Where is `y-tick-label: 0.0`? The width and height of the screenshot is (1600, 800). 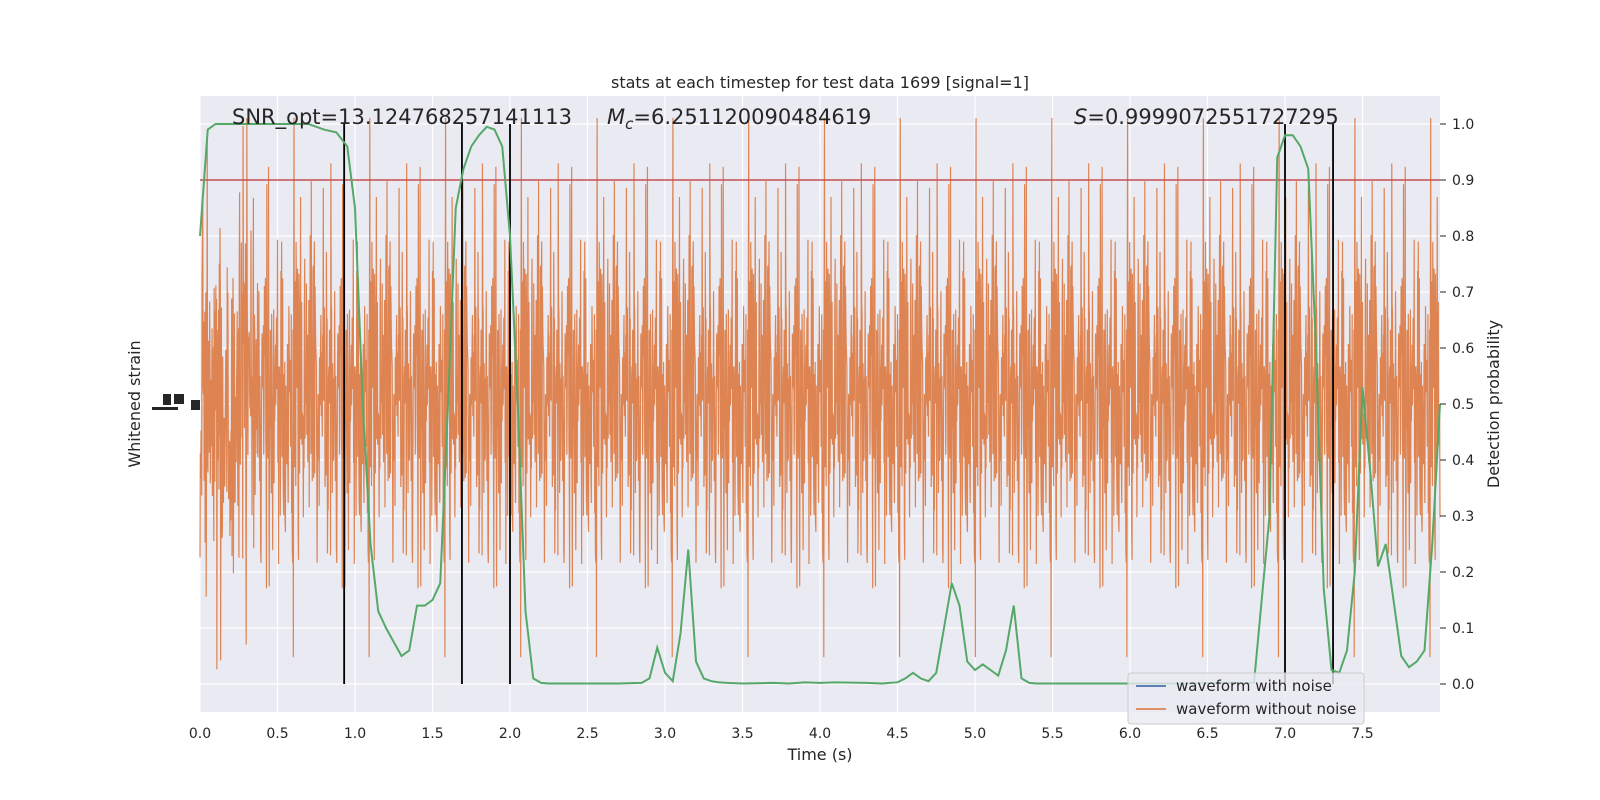 y-tick-label: 0.0 is located at coordinates (1463, 685).